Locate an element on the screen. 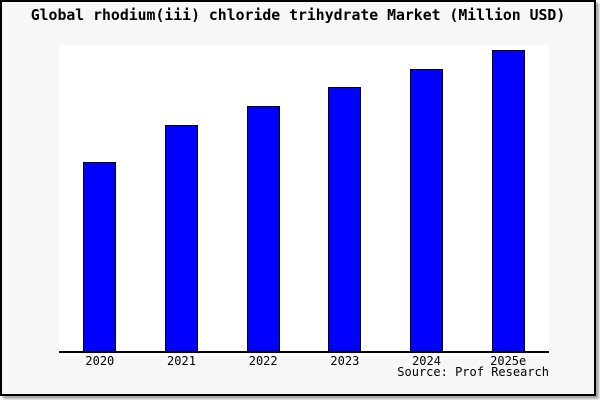 This screenshot has height=400, width=600. bar-2025e is located at coordinates (508, 201).